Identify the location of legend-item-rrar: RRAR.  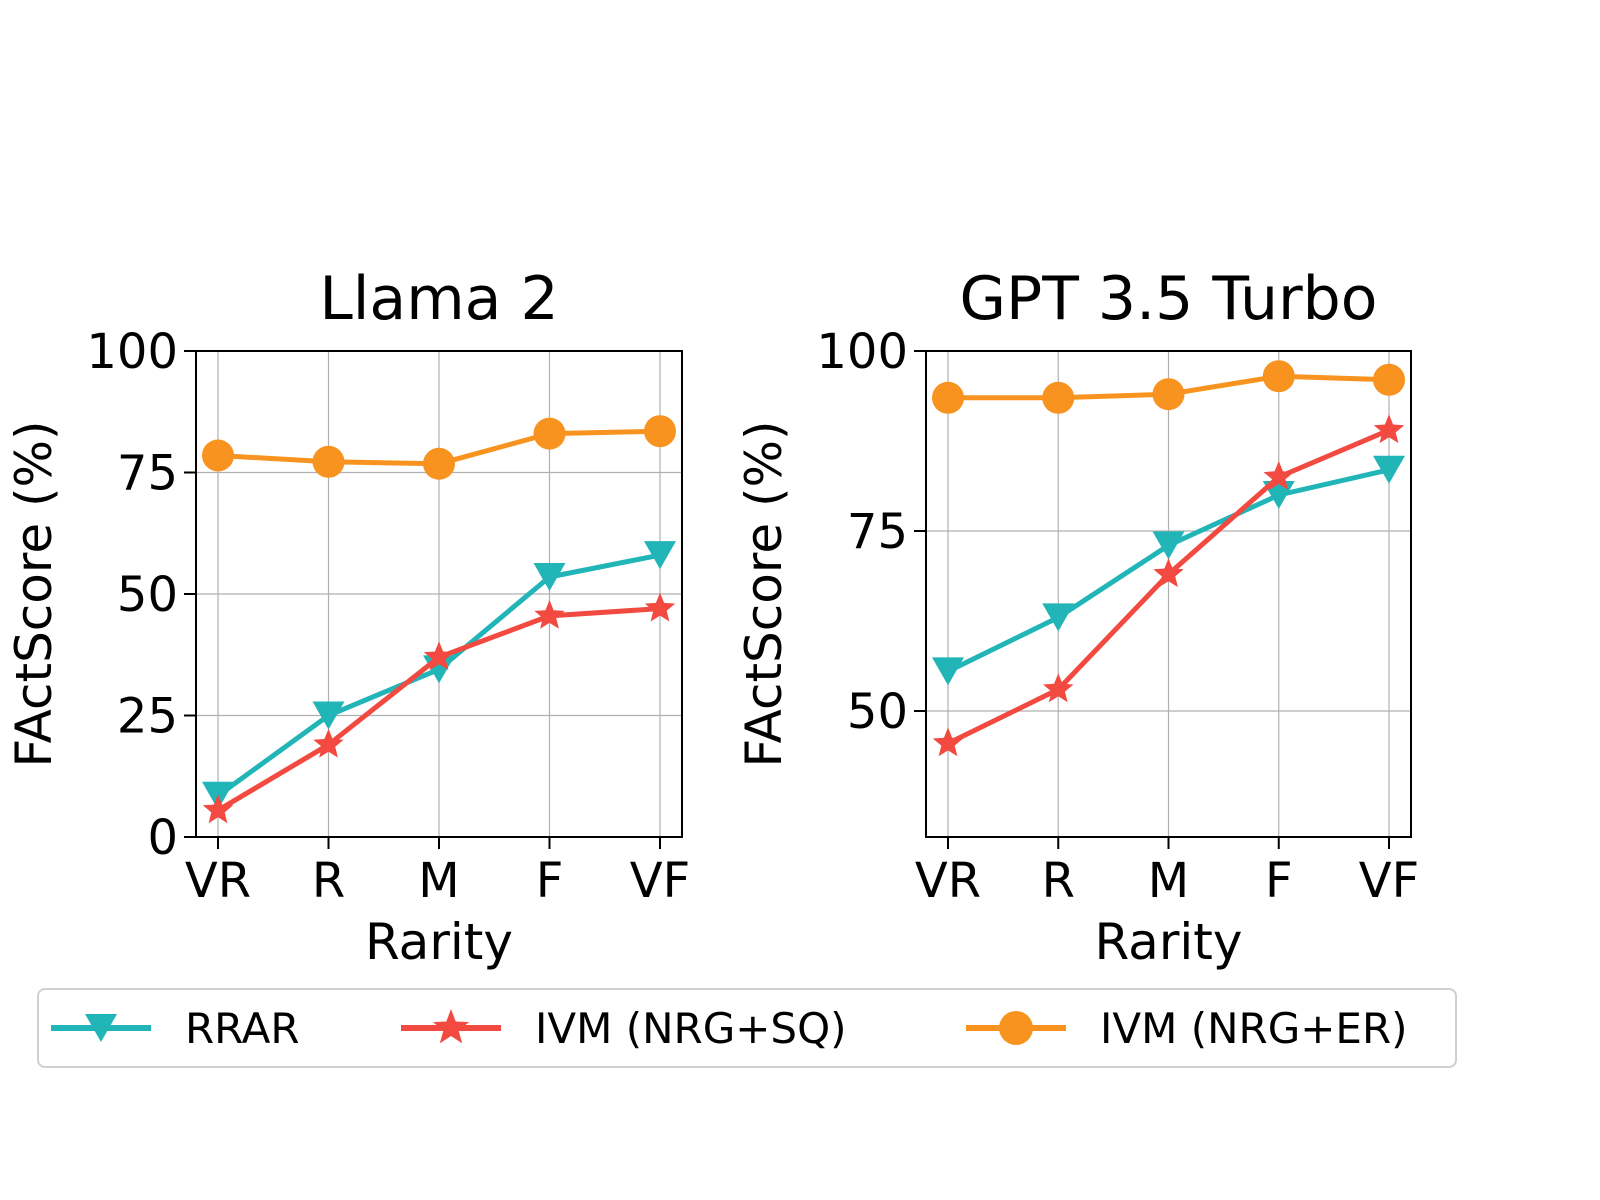
(175, 1028).